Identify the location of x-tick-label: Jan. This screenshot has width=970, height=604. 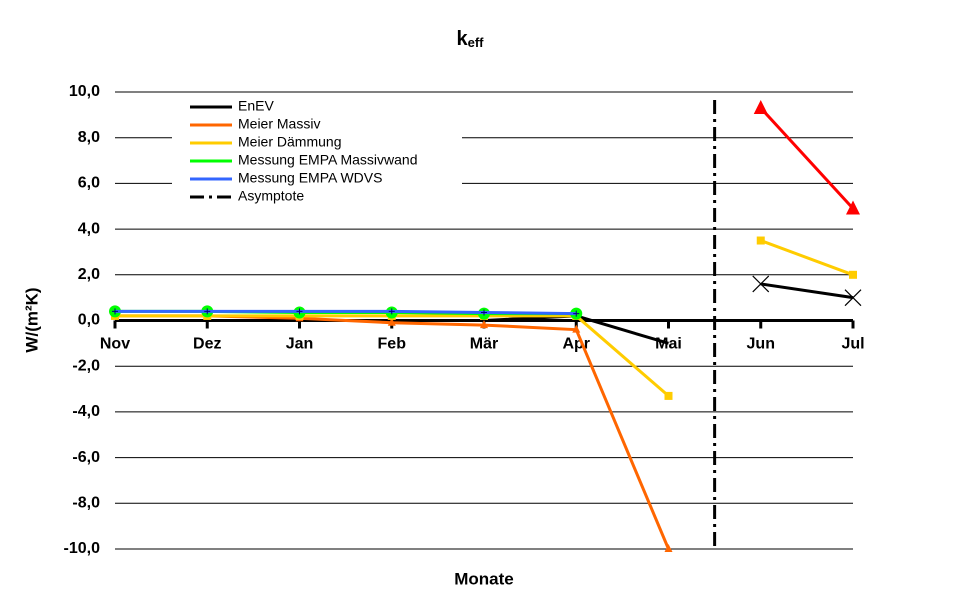
(300, 344).